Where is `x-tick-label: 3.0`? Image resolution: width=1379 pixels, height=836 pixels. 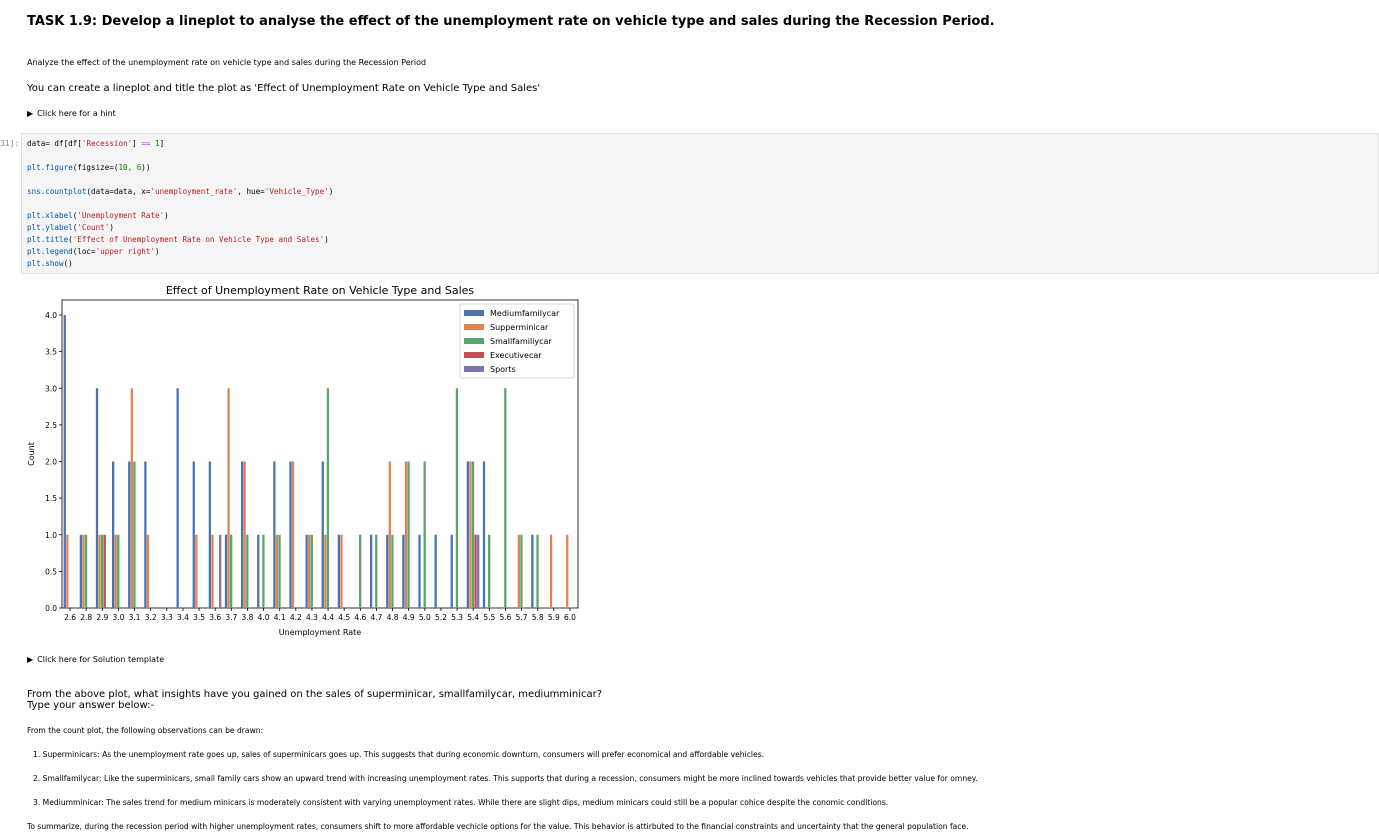
x-tick-label: 3.0 is located at coordinates (118, 617).